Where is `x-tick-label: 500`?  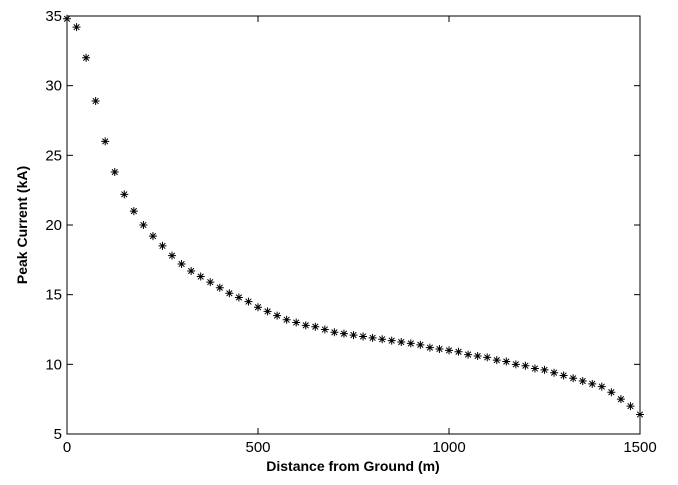
x-tick-label: 500 is located at coordinates (257, 447).